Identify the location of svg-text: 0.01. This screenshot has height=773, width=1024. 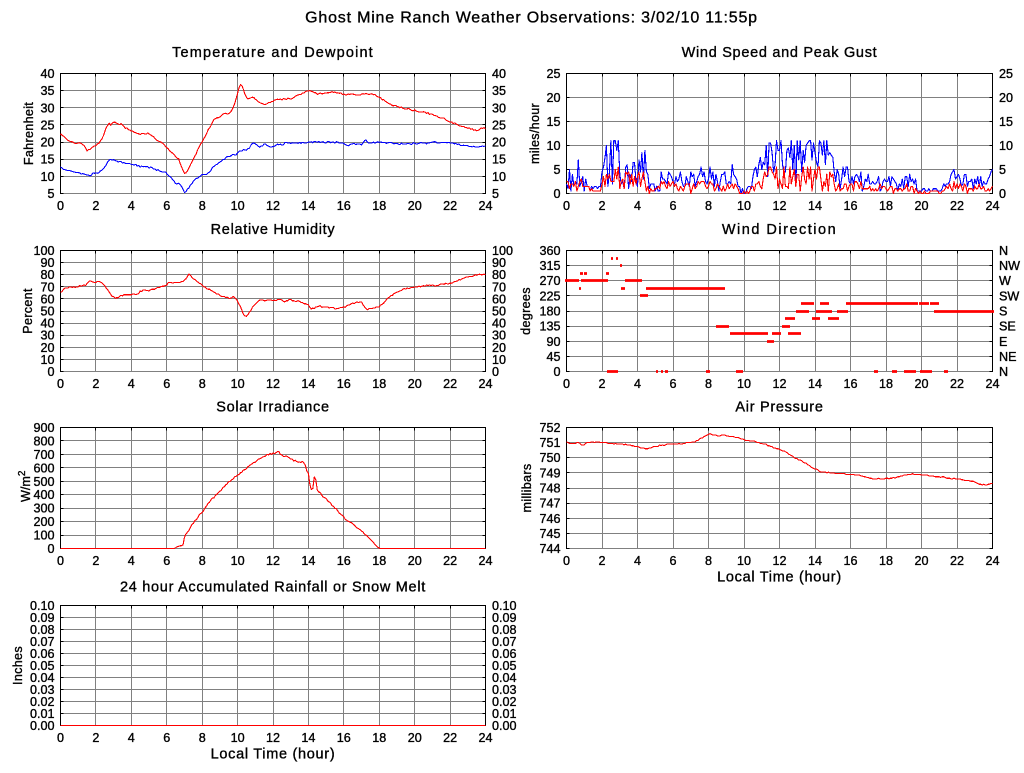
(42, 714).